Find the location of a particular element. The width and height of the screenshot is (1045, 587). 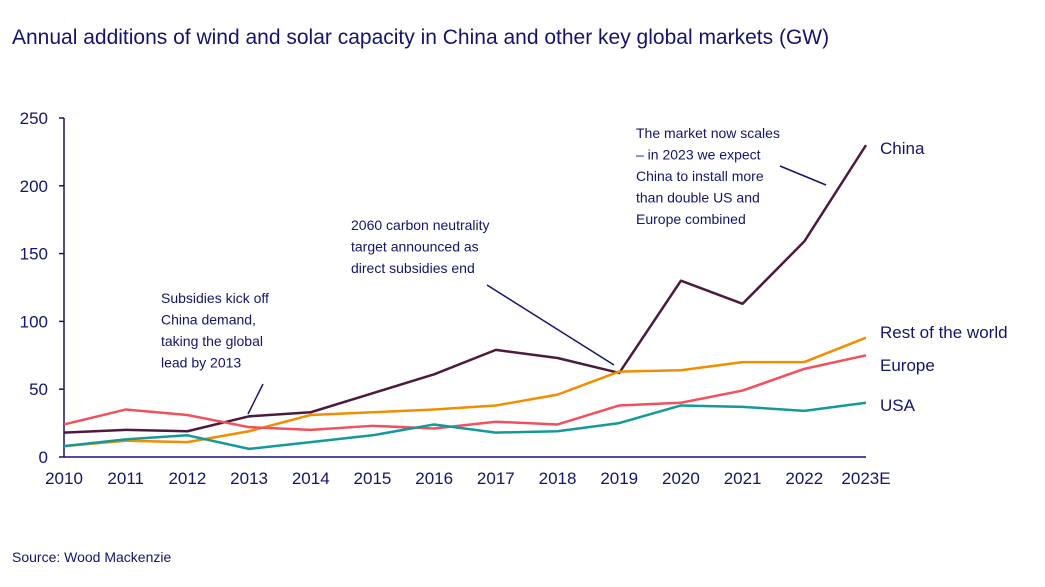

x-tick-label: 2021 is located at coordinates (743, 478).